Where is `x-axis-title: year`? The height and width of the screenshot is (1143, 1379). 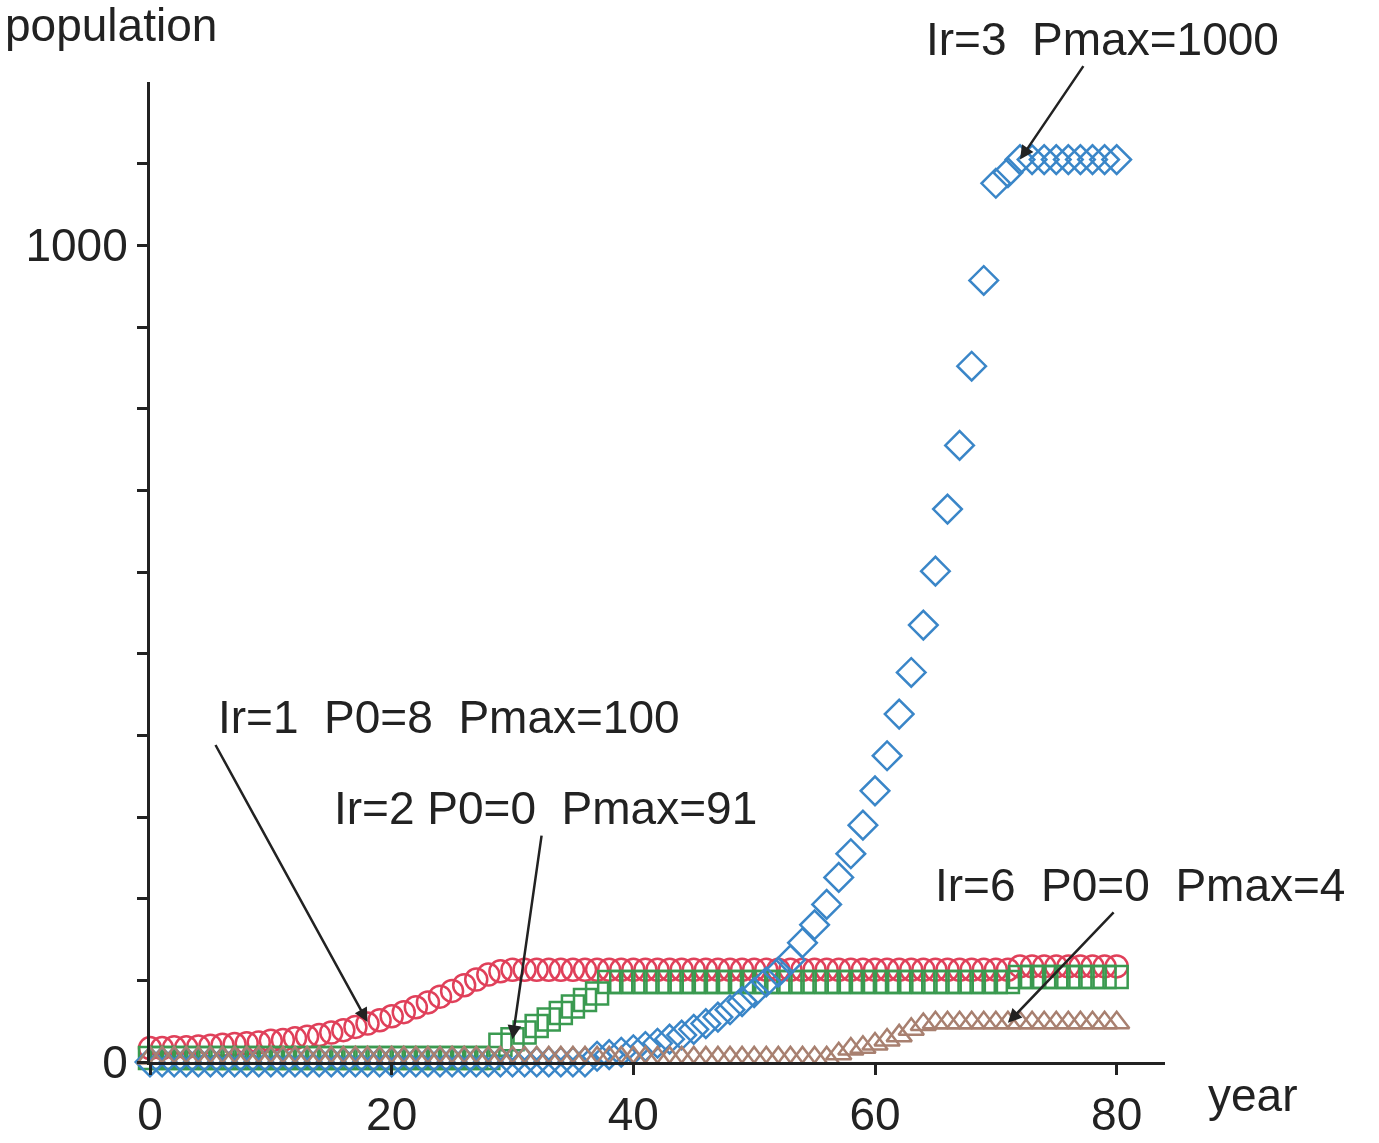
x-axis-title: year is located at coordinates (1253, 1095).